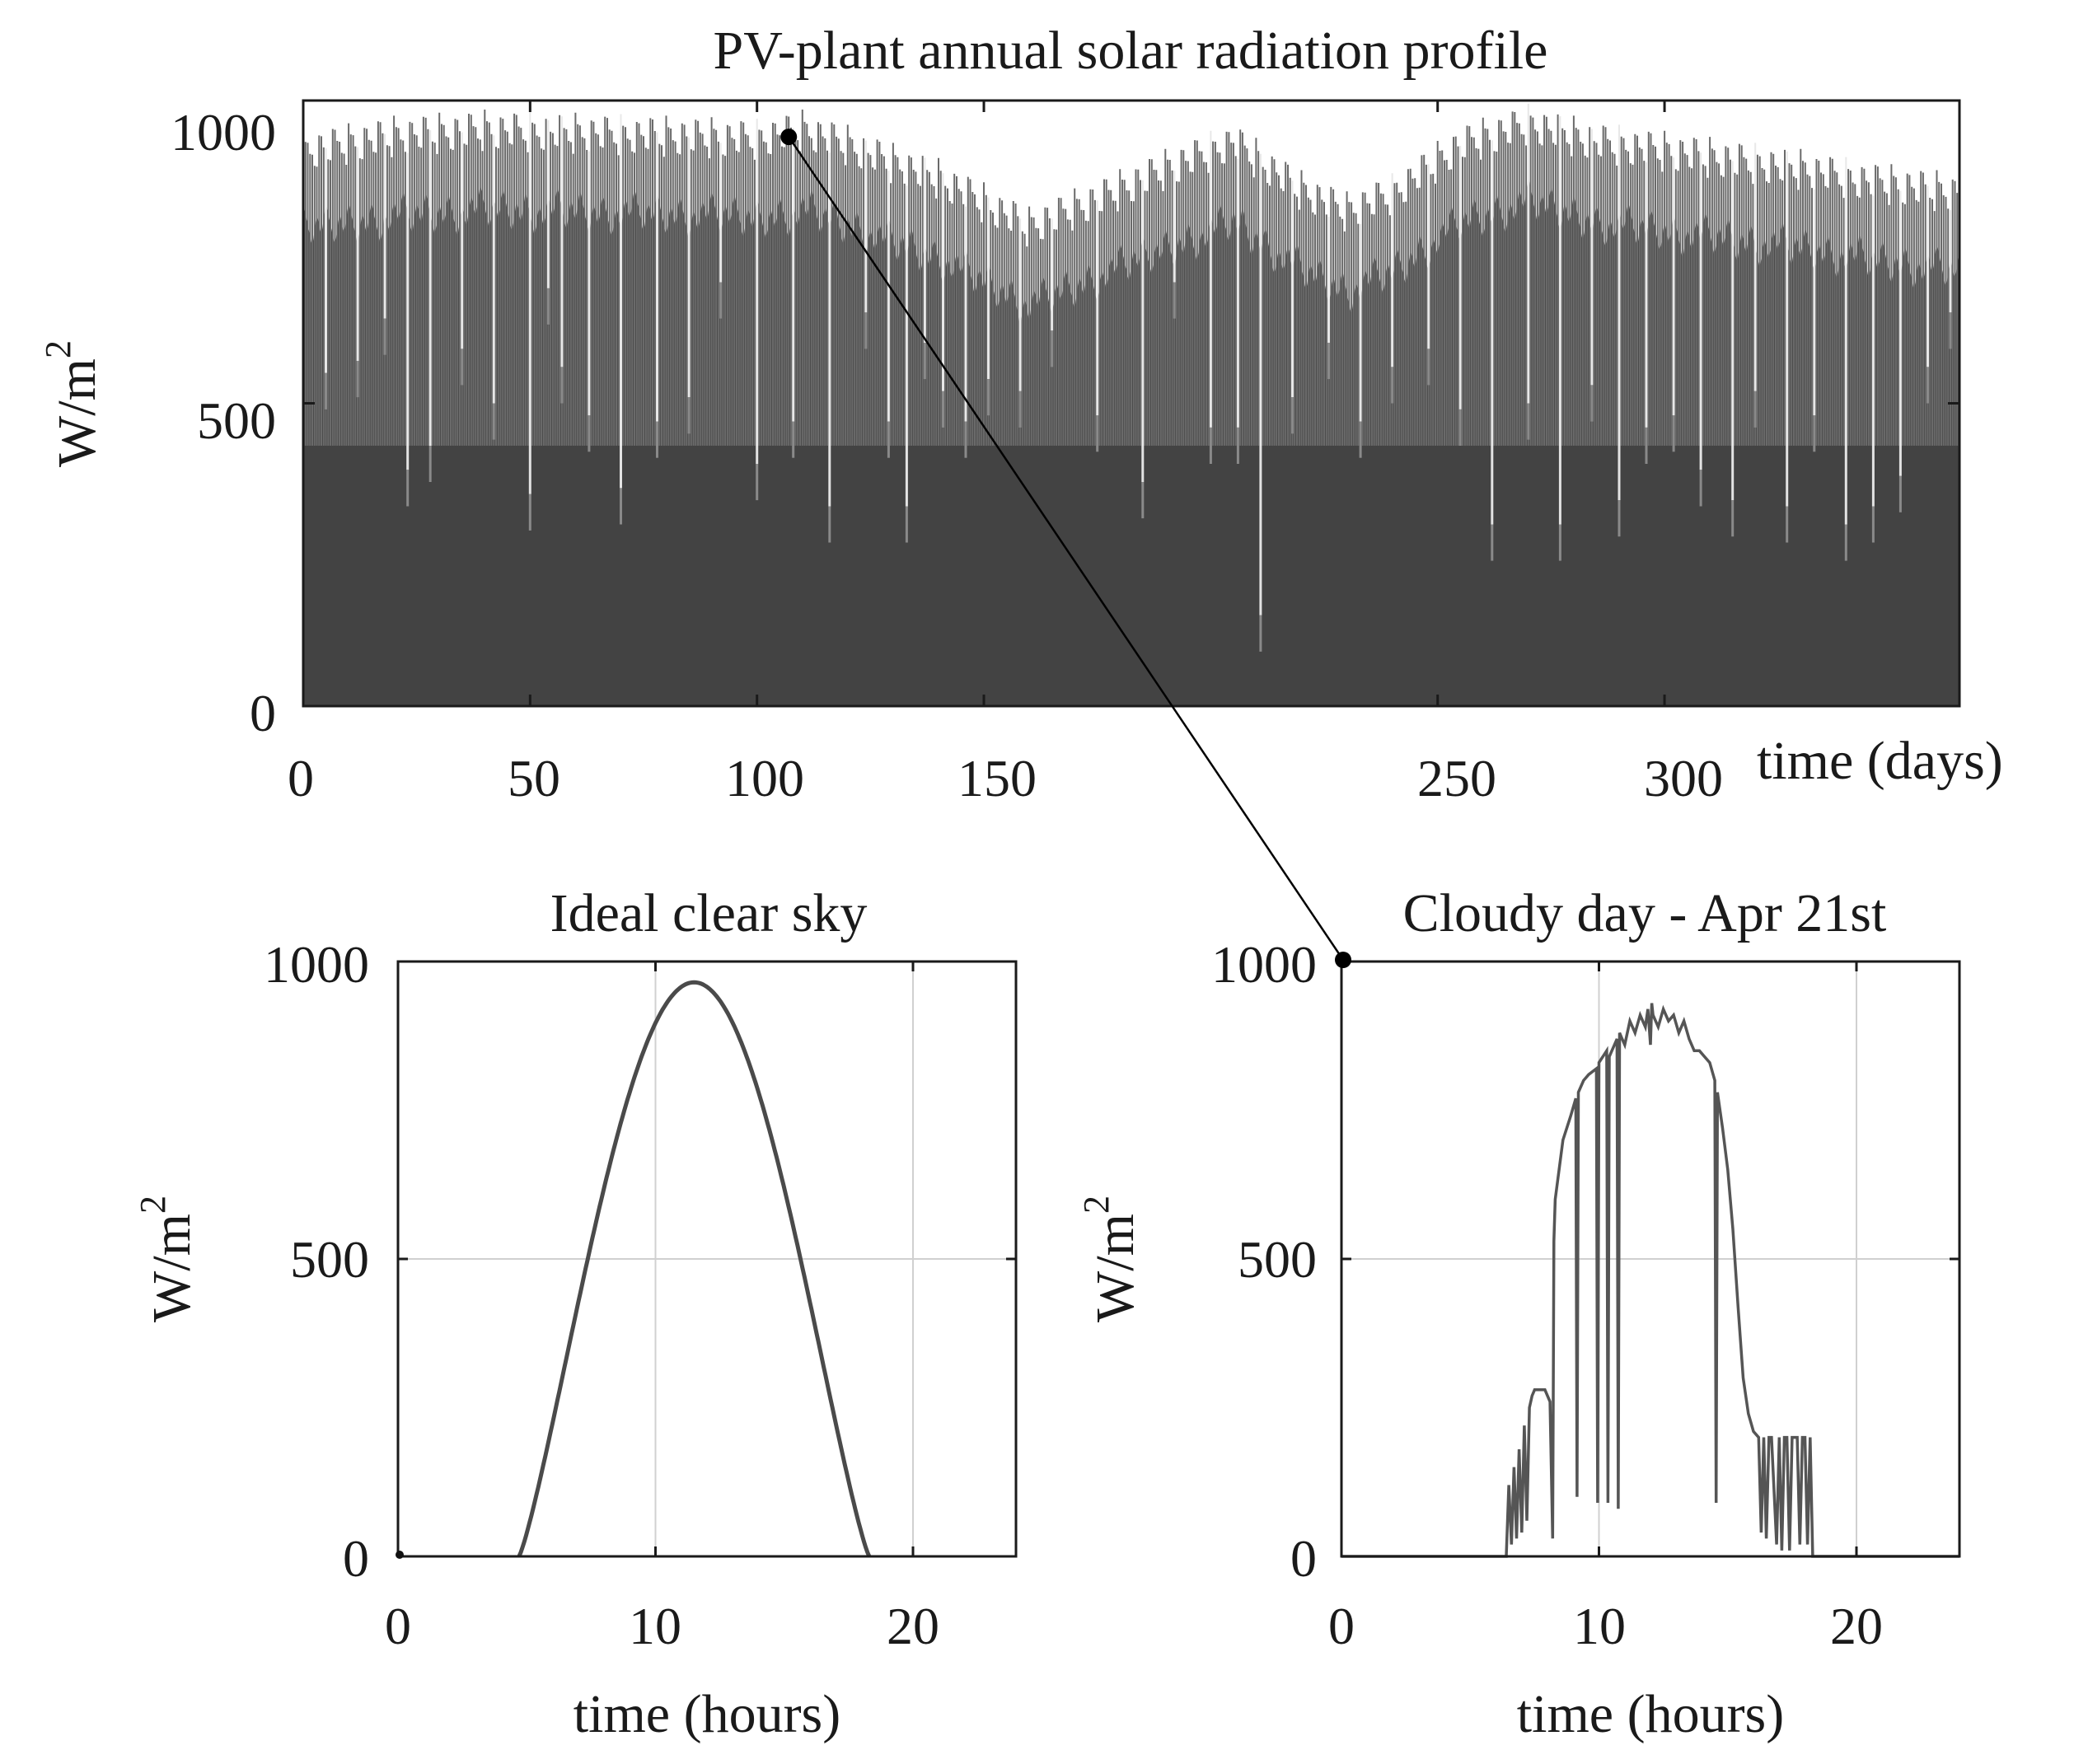 The image size is (2074, 1764). I want to click on clear-grid, so click(707, 1259).